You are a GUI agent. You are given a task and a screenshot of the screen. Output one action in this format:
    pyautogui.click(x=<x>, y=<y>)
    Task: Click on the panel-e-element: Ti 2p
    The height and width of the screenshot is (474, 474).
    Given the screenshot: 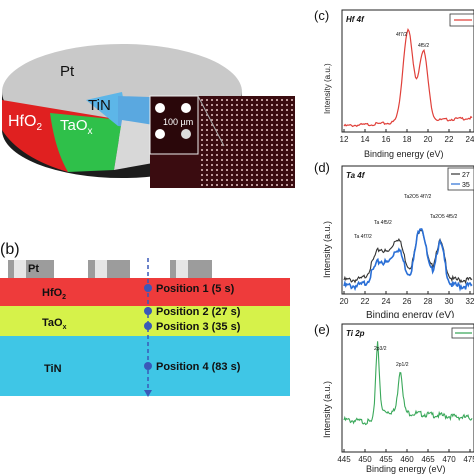 What is the action you would take?
    pyautogui.click(x=355, y=333)
    